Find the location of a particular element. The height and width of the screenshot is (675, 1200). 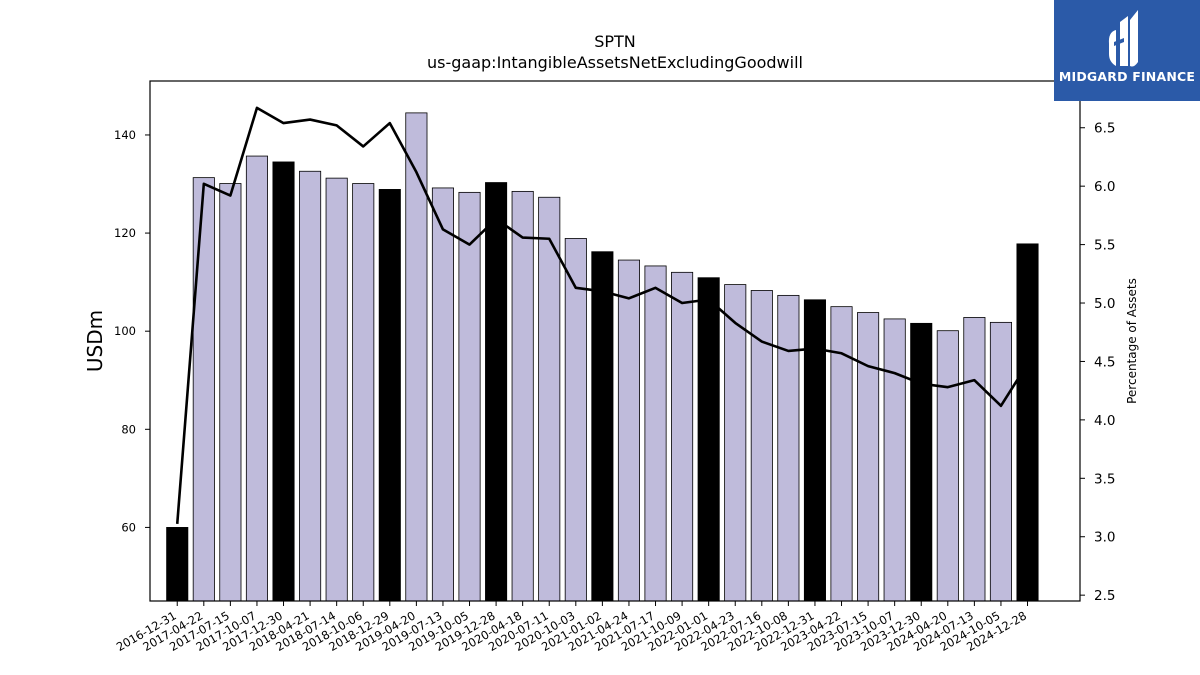

y2-tick-label: 2.5 is located at coordinates (1104, 596).